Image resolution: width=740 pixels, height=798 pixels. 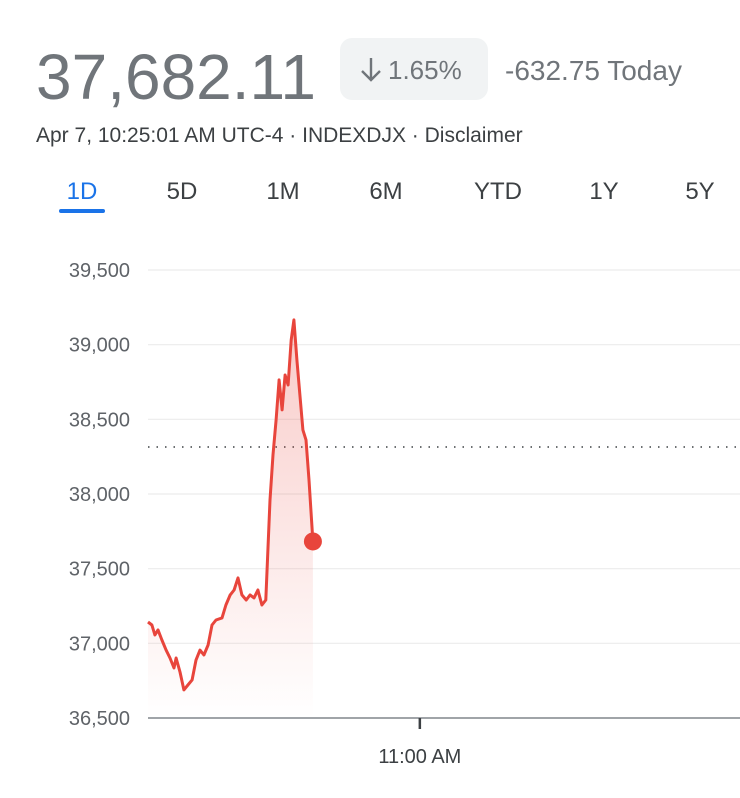 I want to click on price-line, so click(x=231, y=505).